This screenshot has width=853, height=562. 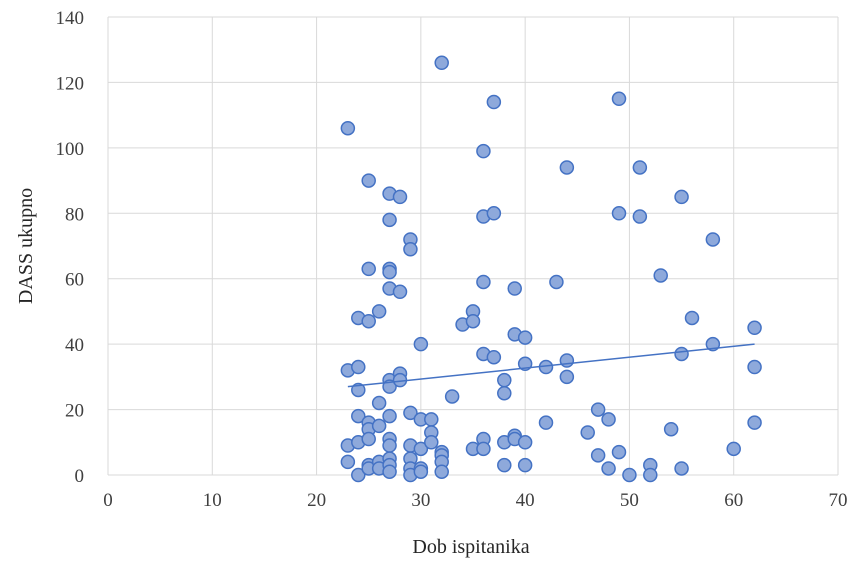 I want to click on x-axis-ticks: 0 10 20 30 40 50 60 70, so click(x=475, y=500).